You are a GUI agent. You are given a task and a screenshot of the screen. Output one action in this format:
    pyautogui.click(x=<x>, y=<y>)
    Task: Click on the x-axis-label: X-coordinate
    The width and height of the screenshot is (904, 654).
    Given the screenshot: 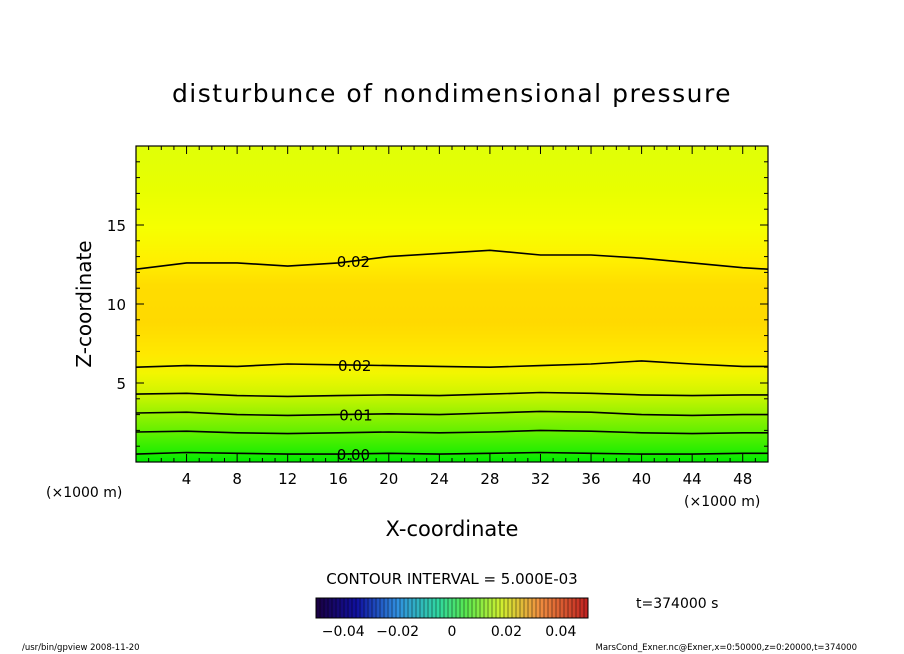 What is the action you would take?
    pyautogui.click(x=452, y=529)
    